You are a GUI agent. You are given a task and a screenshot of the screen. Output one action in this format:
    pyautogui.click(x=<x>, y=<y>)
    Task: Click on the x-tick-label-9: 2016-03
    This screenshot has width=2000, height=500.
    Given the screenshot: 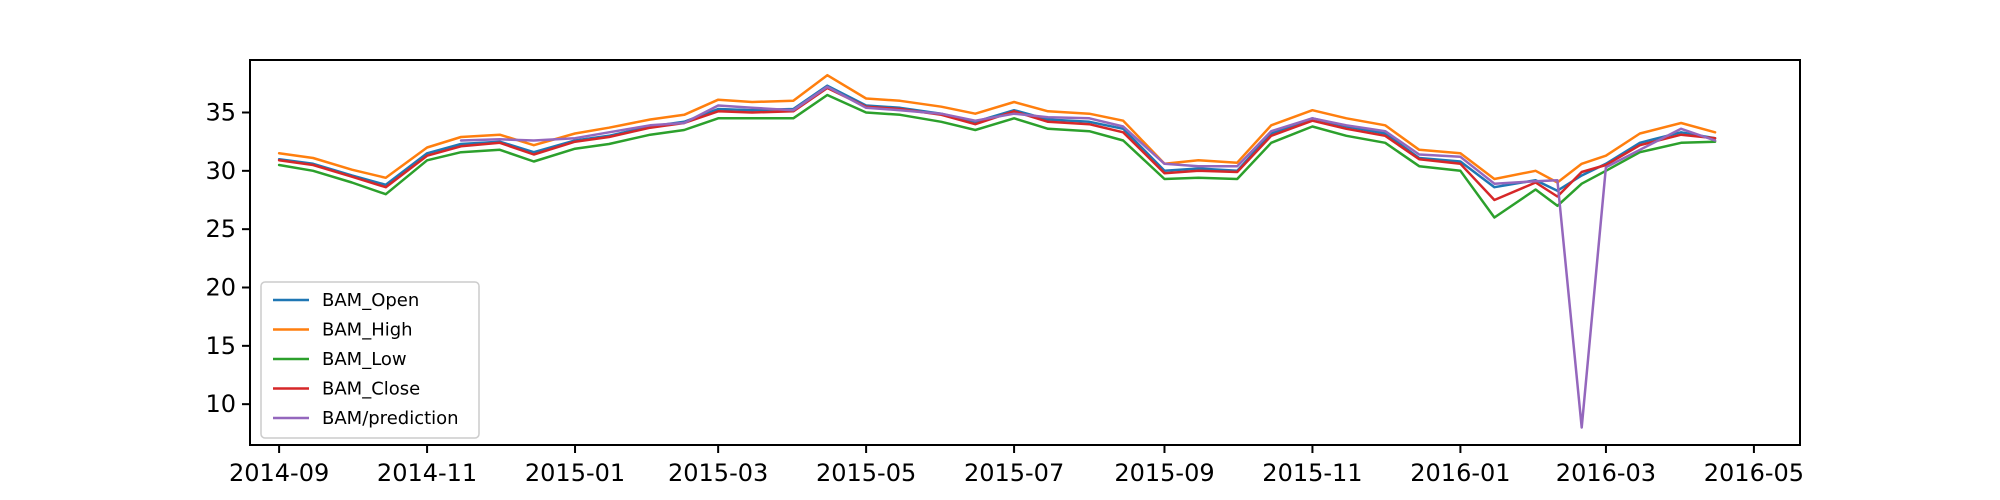 What is the action you would take?
    pyautogui.click(x=1606, y=473)
    